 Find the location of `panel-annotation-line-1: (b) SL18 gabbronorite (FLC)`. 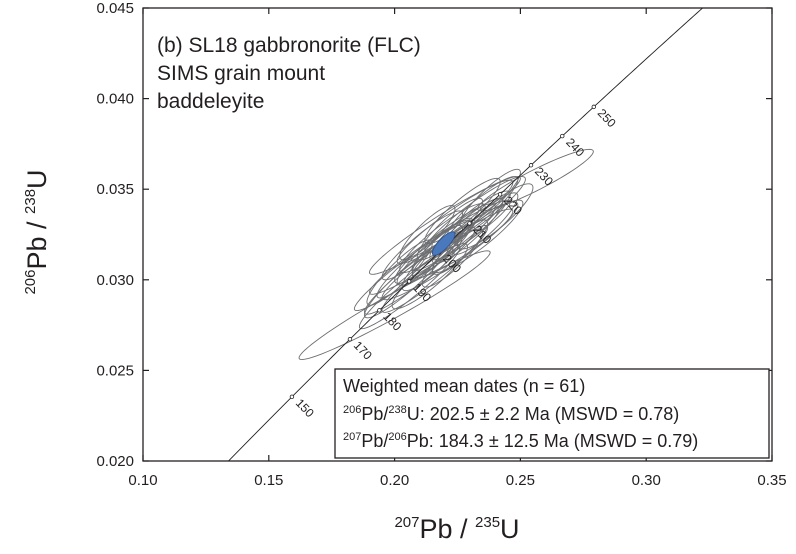

panel-annotation-line-1: (b) SL18 gabbronorite (FLC) is located at coordinates (289, 45).